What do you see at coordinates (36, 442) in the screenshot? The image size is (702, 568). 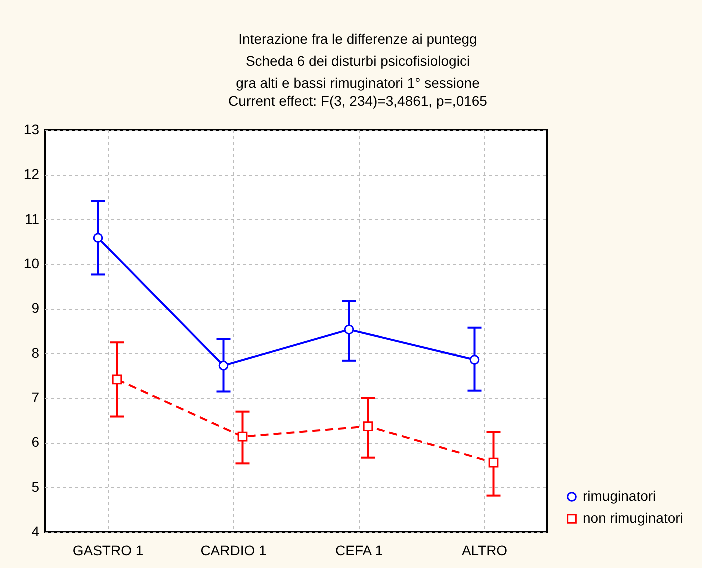 I see `y-tick-label: 6` at bounding box center [36, 442].